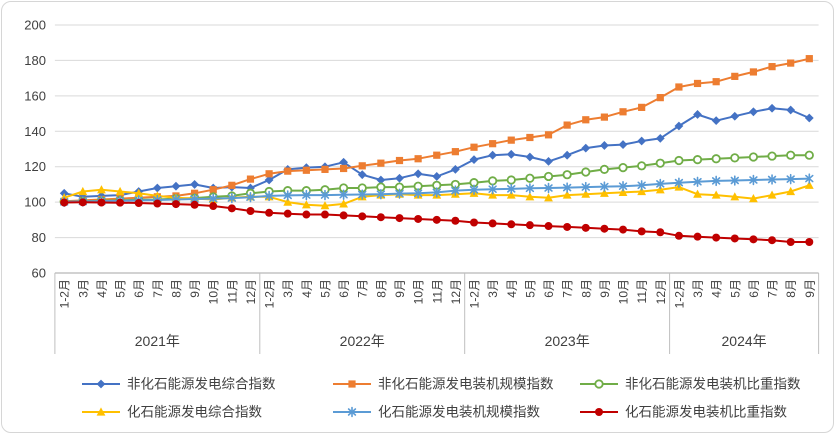 The width and height of the screenshot is (835, 435). Describe the element at coordinates (466, 384) in the screenshot. I see `legend-item-label: 非化石能源发电装机规模指数` at that location.